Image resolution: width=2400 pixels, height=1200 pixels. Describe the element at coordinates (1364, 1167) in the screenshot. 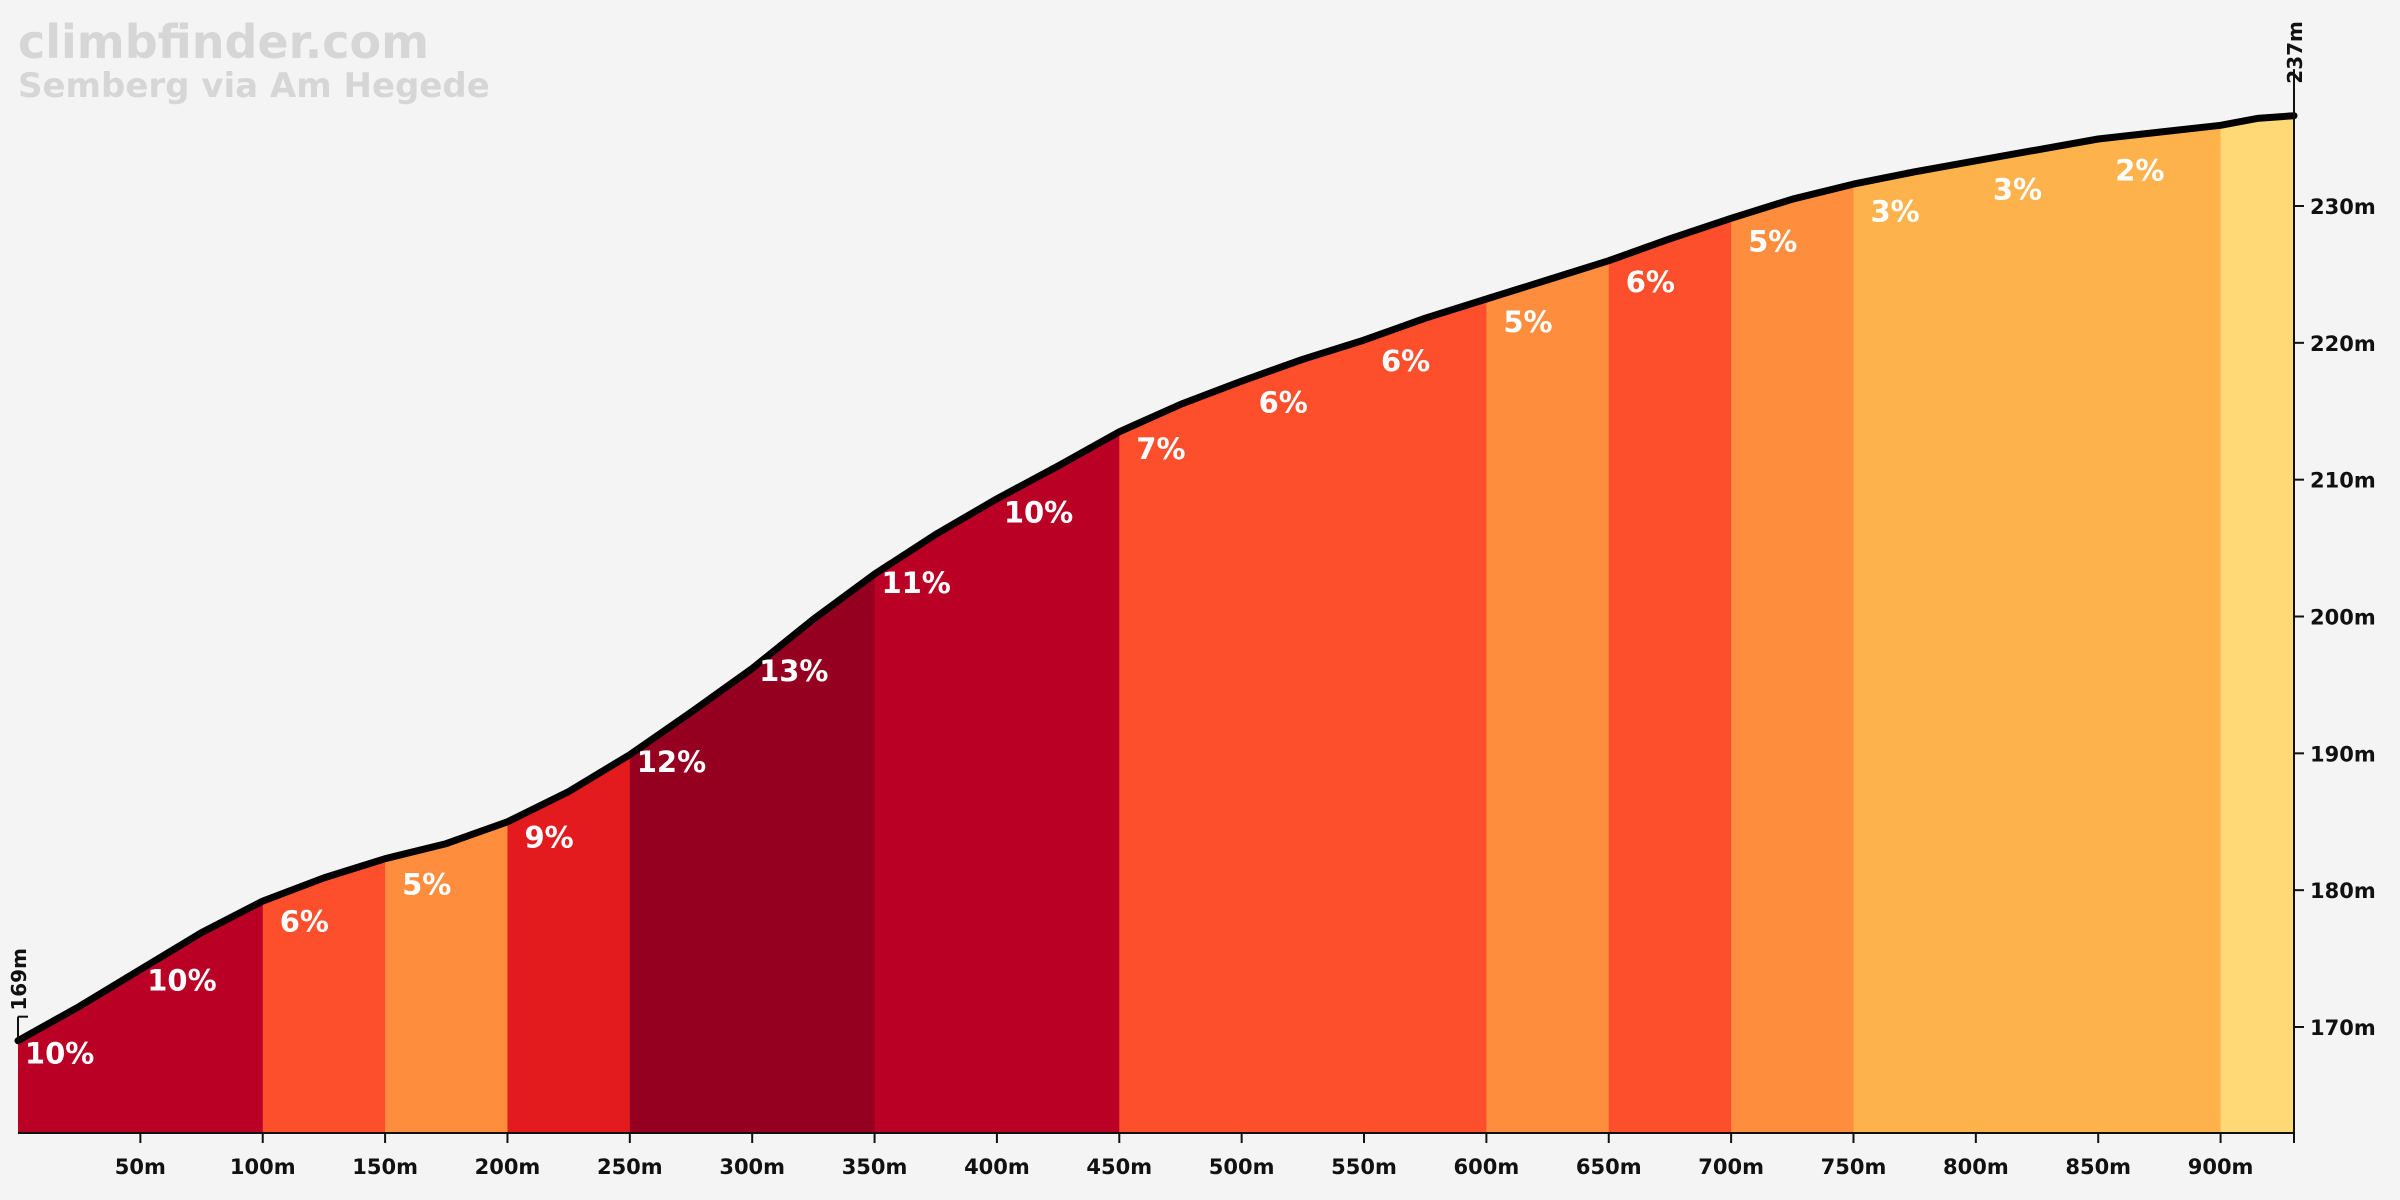

I see `x-tick-label-550: 550m` at that location.